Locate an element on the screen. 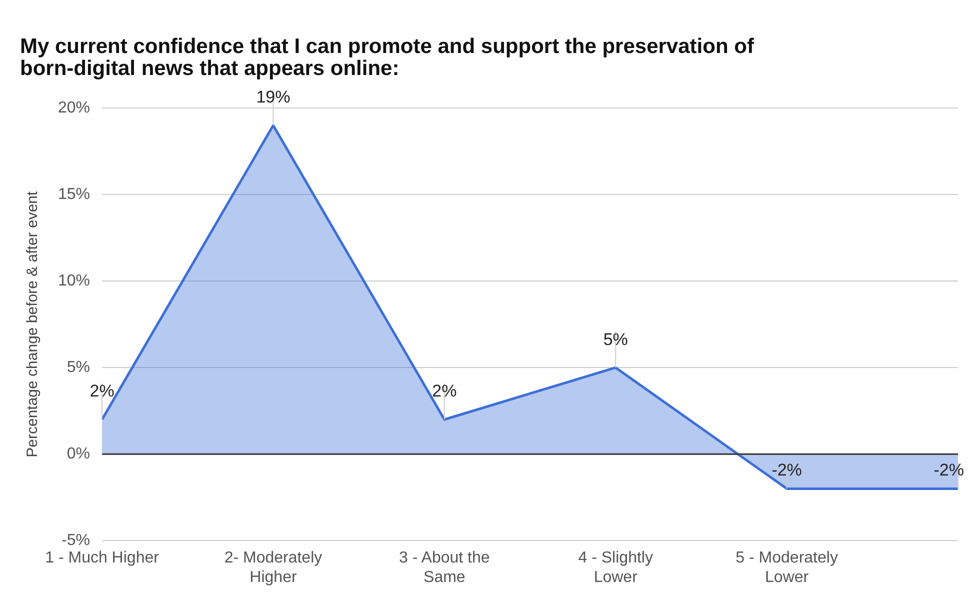  y-tick-label: 5% is located at coordinates (78, 367).